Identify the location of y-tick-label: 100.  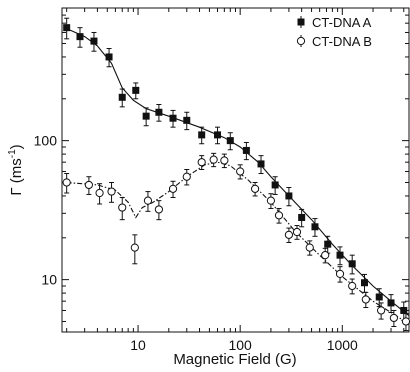
(46, 141).